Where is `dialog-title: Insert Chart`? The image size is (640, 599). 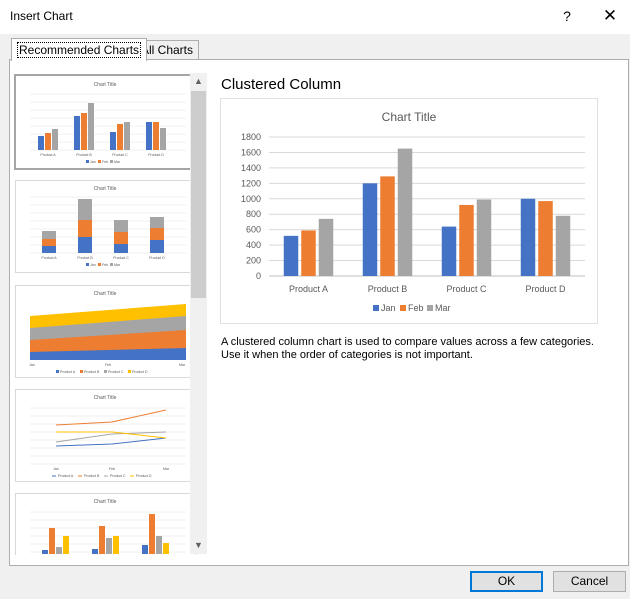
dialog-title: Insert Chart is located at coordinates (41, 16).